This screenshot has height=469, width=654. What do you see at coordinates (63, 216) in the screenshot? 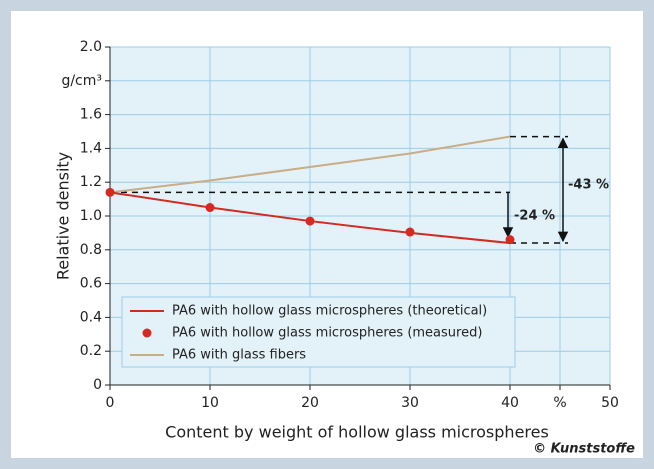
I see `y-axis-label: Relative density` at bounding box center [63, 216].